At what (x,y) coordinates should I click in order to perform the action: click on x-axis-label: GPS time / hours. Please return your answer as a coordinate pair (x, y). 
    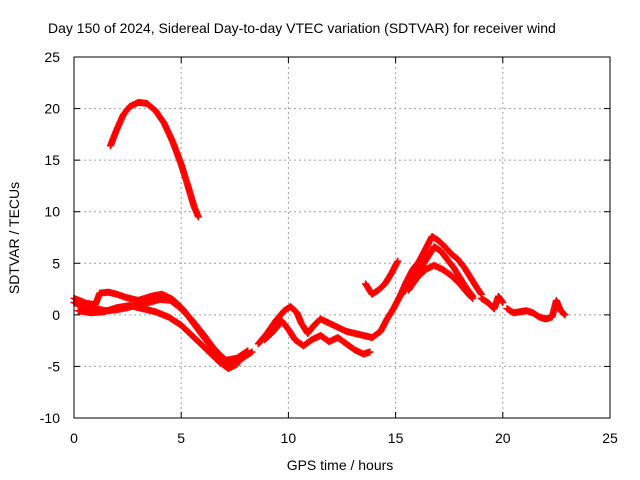
    Looking at the image, I should click on (340, 465).